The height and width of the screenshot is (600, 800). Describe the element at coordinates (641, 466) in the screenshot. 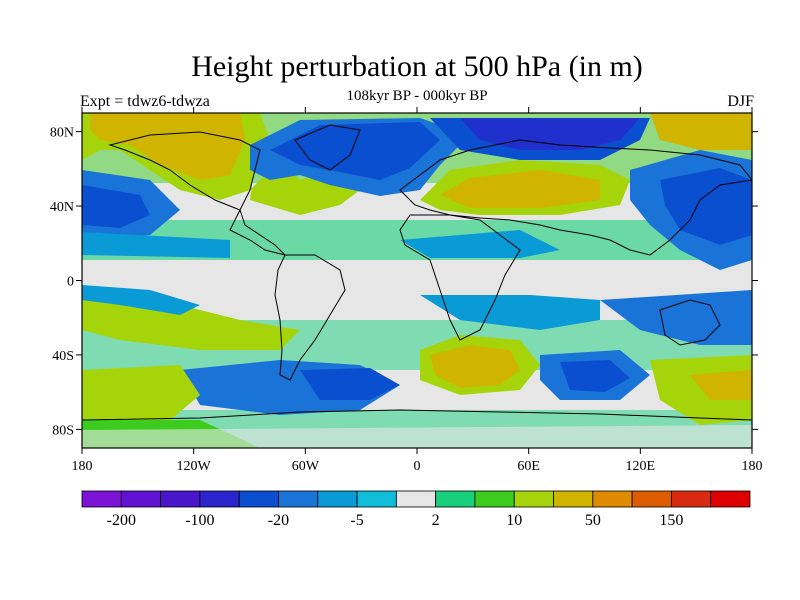

I see `lon-tick-label: 120E` at that location.